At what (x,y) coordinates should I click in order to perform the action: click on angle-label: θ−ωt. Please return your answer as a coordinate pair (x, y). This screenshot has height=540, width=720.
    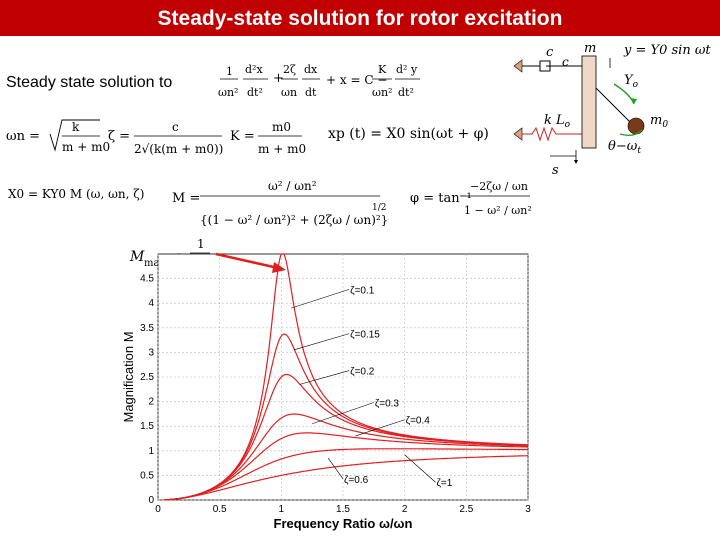
    Looking at the image, I should click on (624, 147).